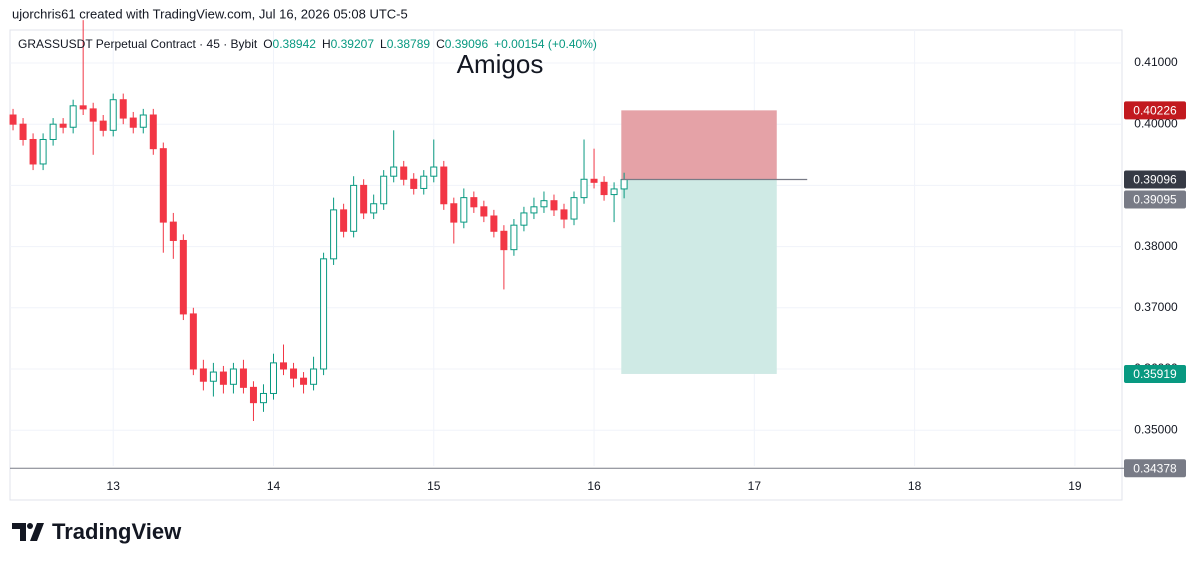 Image resolution: width=1200 pixels, height=564 pixels. I want to click on annotation: Amigos, so click(500, 64).